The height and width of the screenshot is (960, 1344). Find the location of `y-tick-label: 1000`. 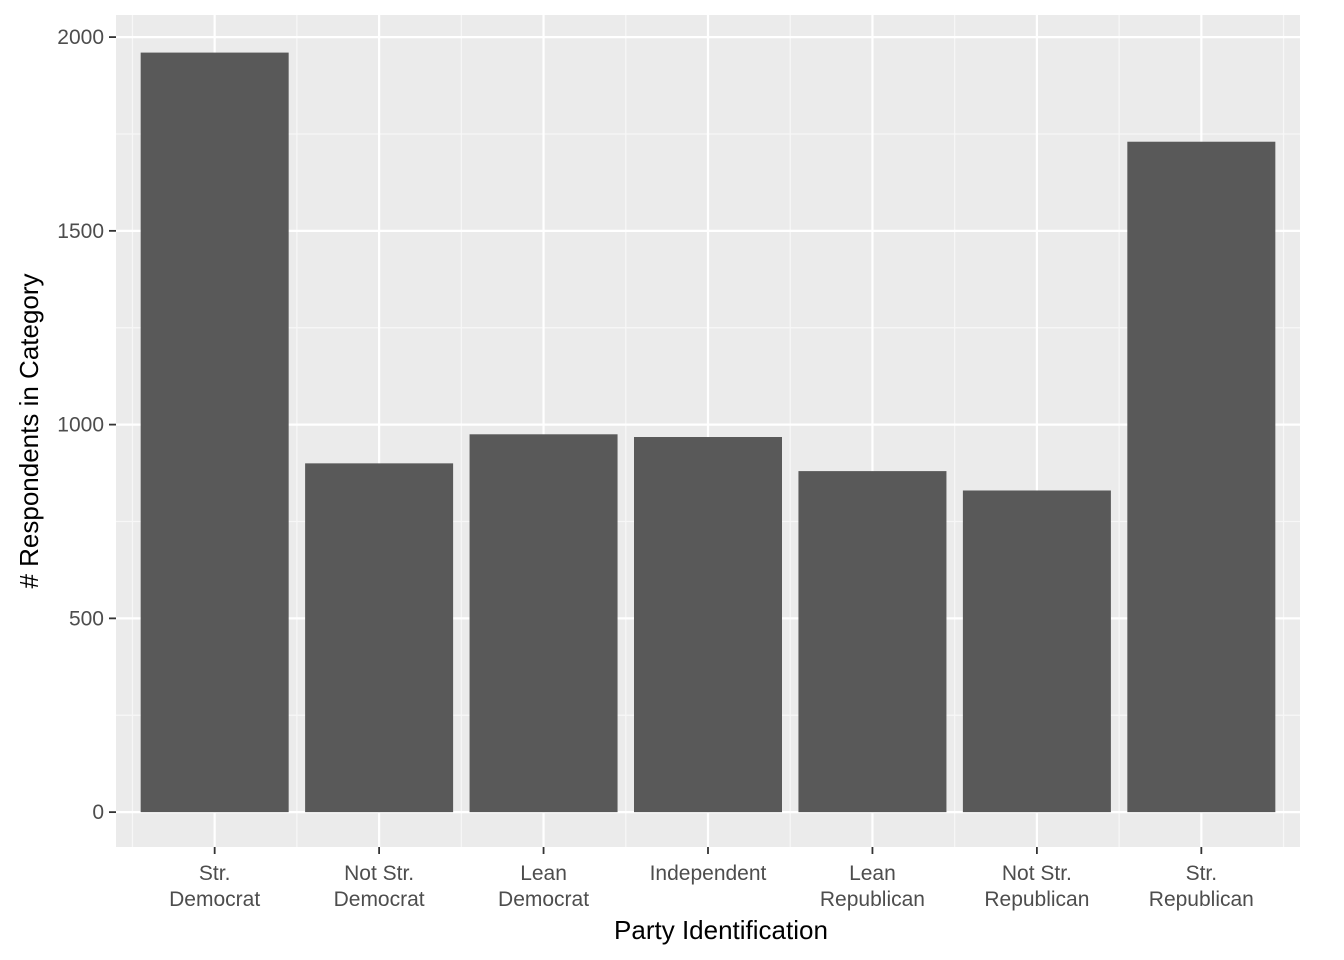

y-tick-label: 1000 is located at coordinates (80, 425).